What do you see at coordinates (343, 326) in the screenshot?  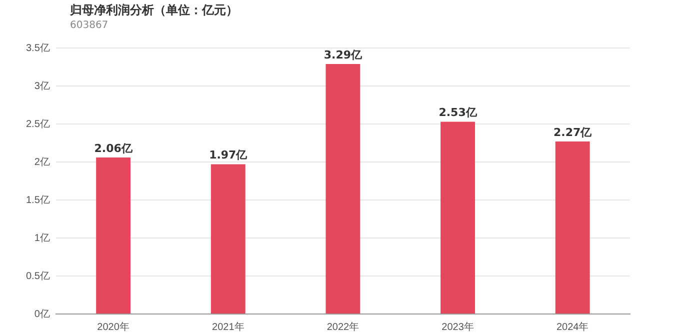 I see `x-tick-label: 2022年` at bounding box center [343, 326].